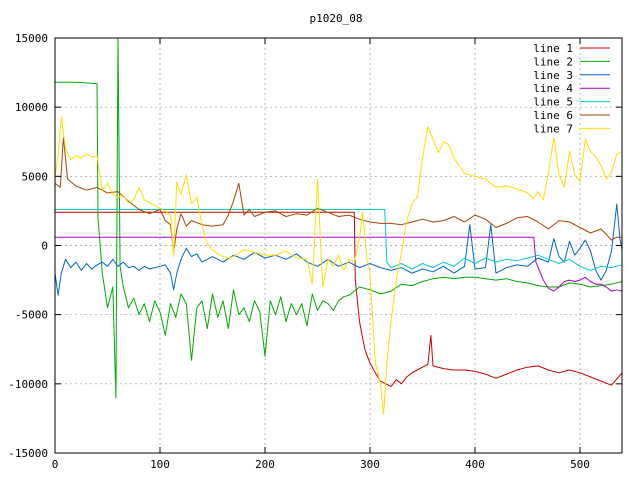 The width and height of the screenshot is (640, 480). What do you see at coordinates (265, 464) in the screenshot?
I see `x-tick-label: 200` at bounding box center [265, 464].